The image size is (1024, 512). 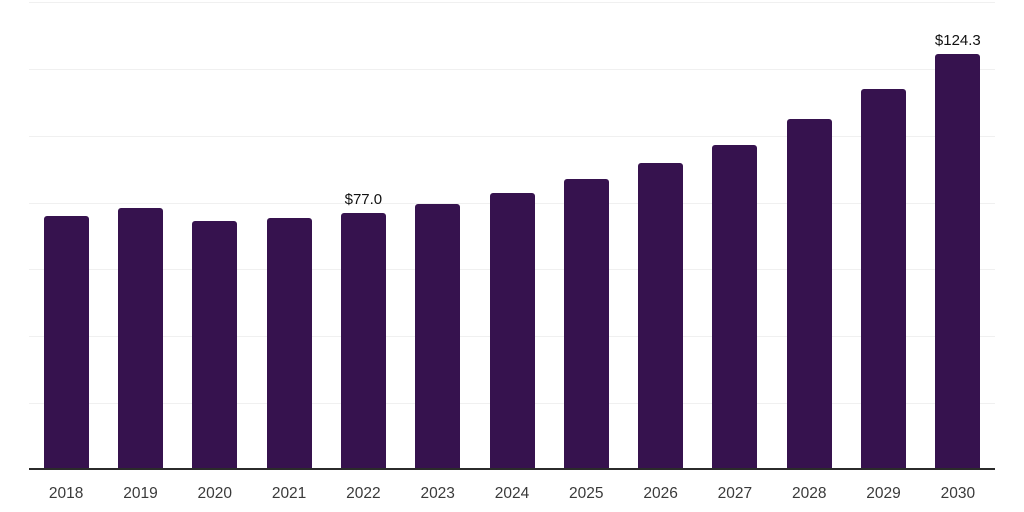 What do you see at coordinates (957, 41) in the screenshot?
I see `bar-value-label: $124.3` at bounding box center [957, 41].